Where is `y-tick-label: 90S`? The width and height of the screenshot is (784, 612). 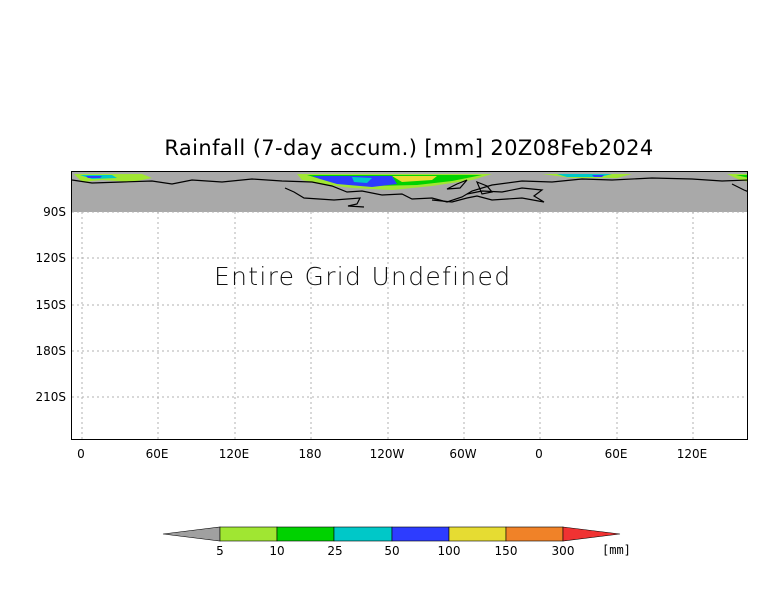
y-tick-label: 90S is located at coordinates (54, 212).